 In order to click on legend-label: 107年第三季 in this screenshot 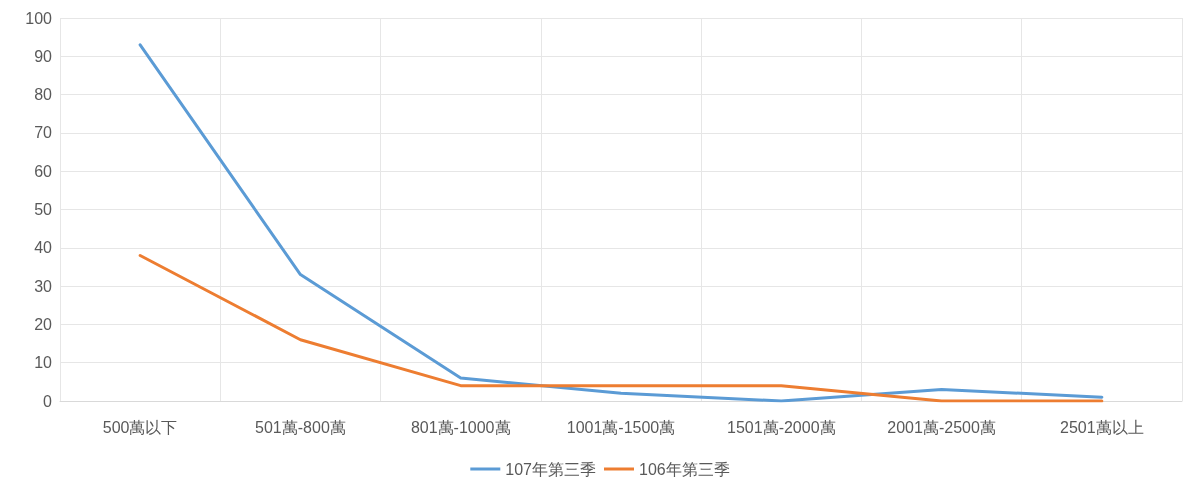, I will do `click(551, 469)`.